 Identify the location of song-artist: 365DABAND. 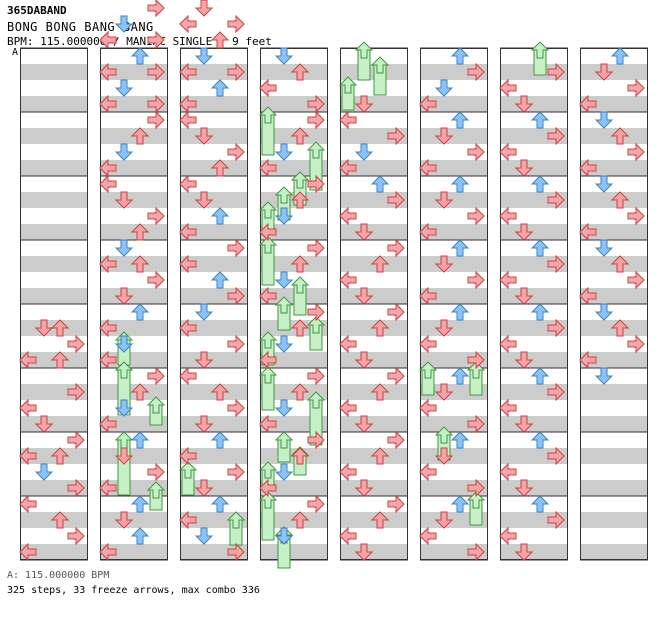
(37, 10).